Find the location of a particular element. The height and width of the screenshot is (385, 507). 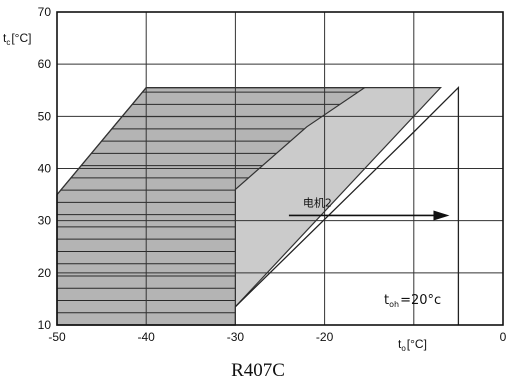

x-axis-label-unit: [°C] is located at coordinates (417, 344).